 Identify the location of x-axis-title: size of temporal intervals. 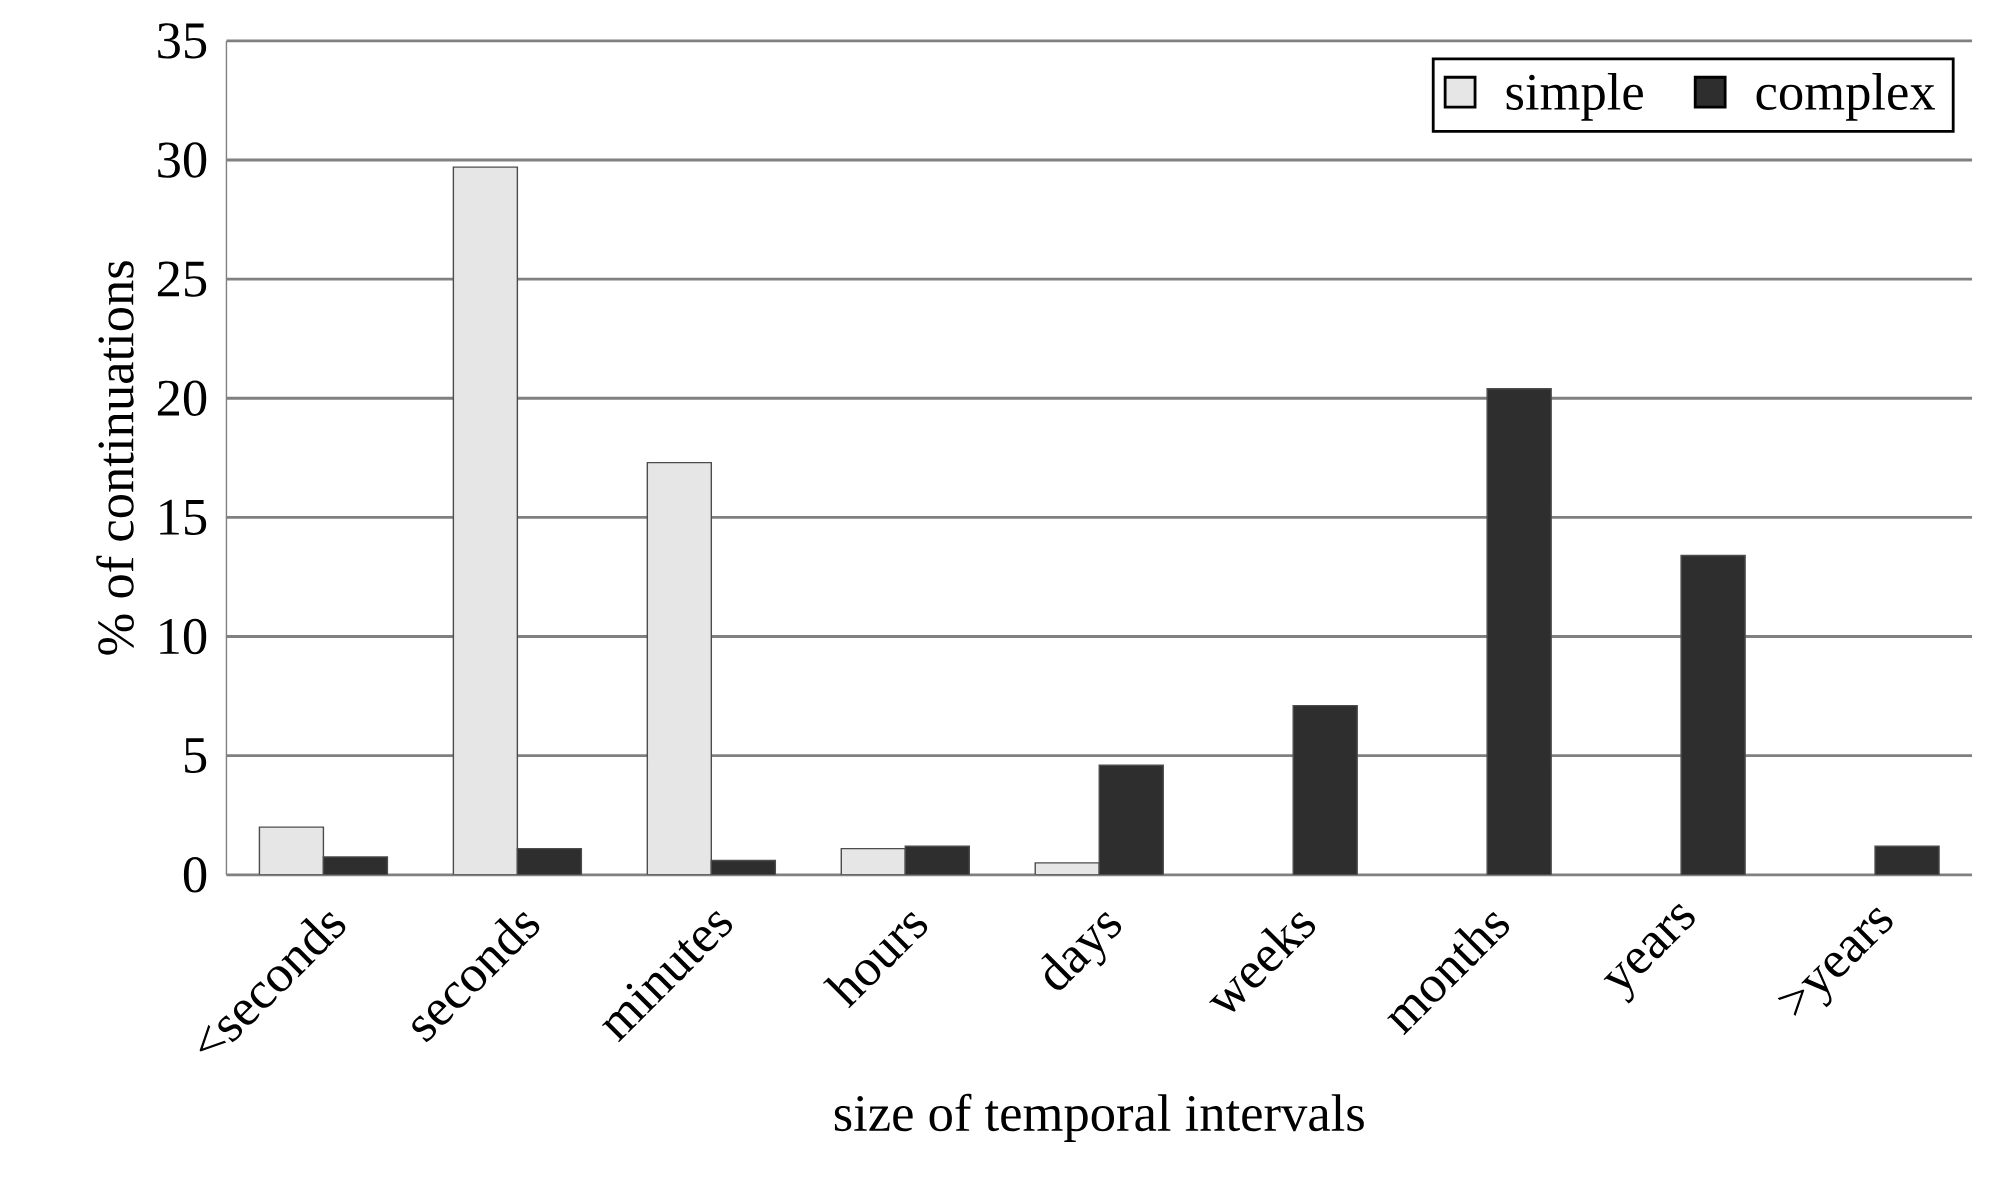
(1099, 1117).